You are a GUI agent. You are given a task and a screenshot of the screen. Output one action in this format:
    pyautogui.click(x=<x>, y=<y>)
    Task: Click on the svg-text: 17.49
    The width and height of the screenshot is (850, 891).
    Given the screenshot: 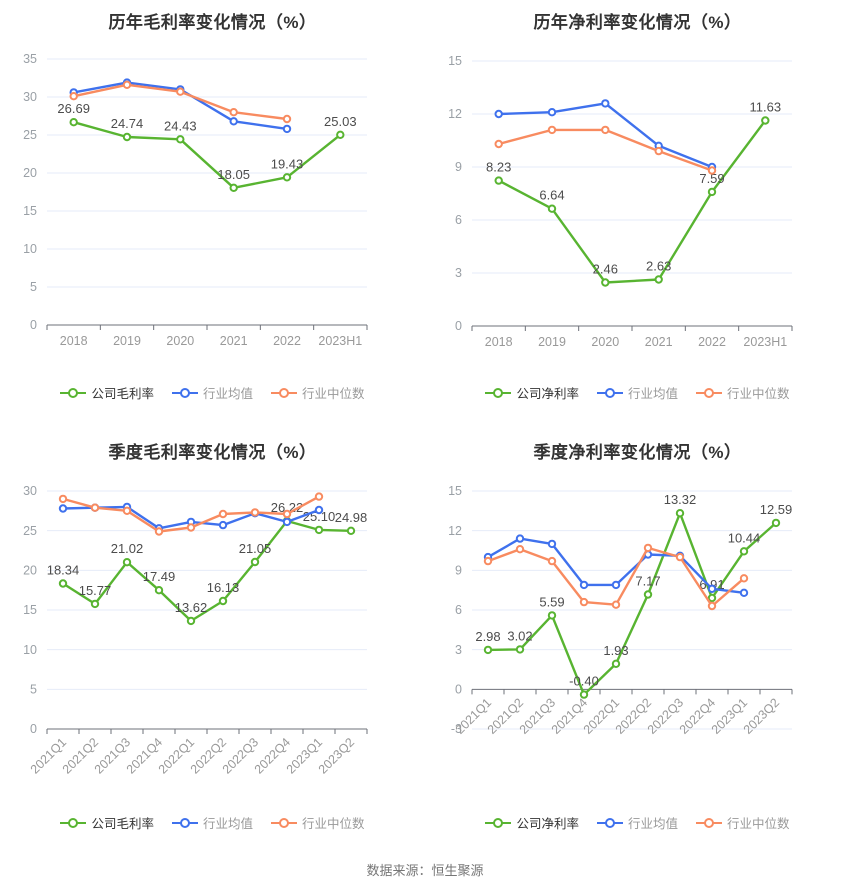 What is the action you would take?
    pyautogui.click(x=159, y=576)
    